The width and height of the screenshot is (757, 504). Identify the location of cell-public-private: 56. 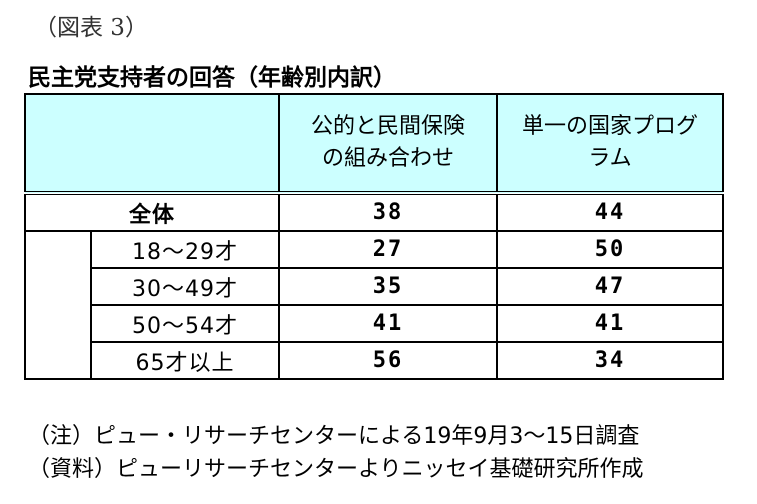
(388, 360).